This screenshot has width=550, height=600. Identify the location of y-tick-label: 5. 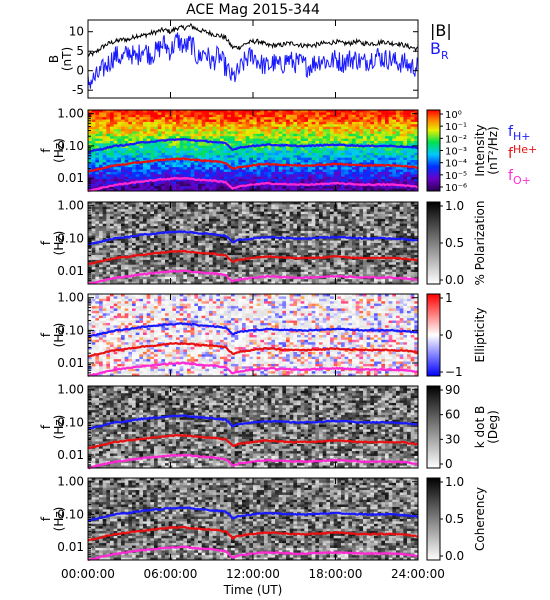
(80, 51).